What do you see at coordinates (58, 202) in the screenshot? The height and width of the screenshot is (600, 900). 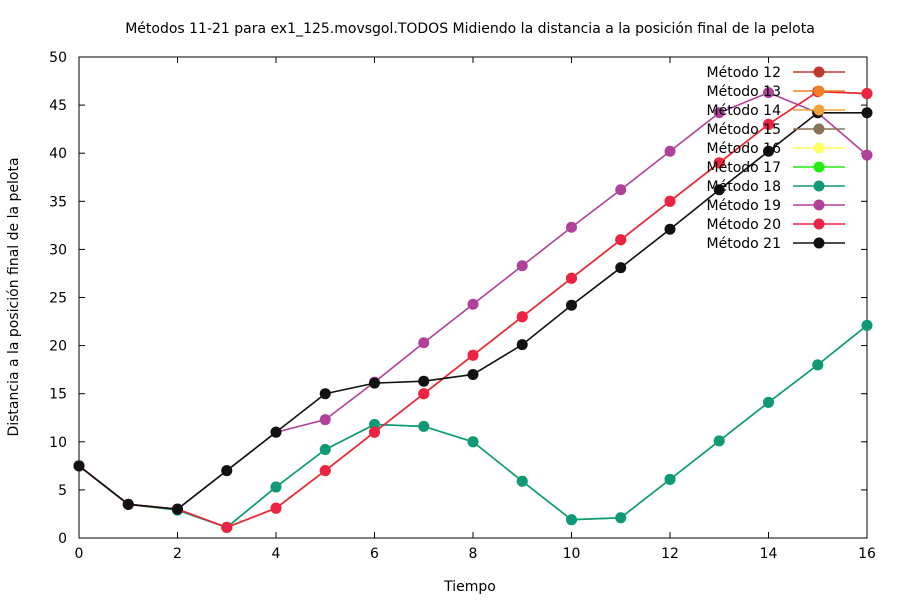 I see `y-tick-label: 35` at bounding box center [58, 202].